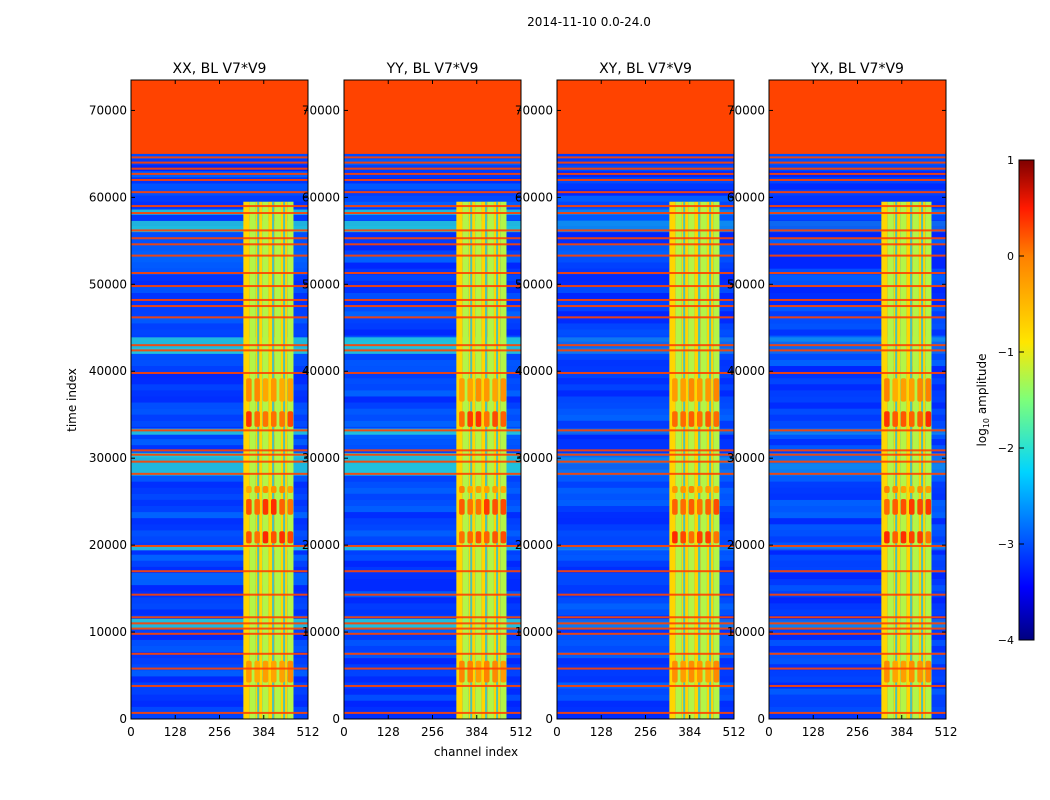  Describe the element at coordinates (321, 110) in the screenshot. I see `y-tick-label: 70000` at that location.